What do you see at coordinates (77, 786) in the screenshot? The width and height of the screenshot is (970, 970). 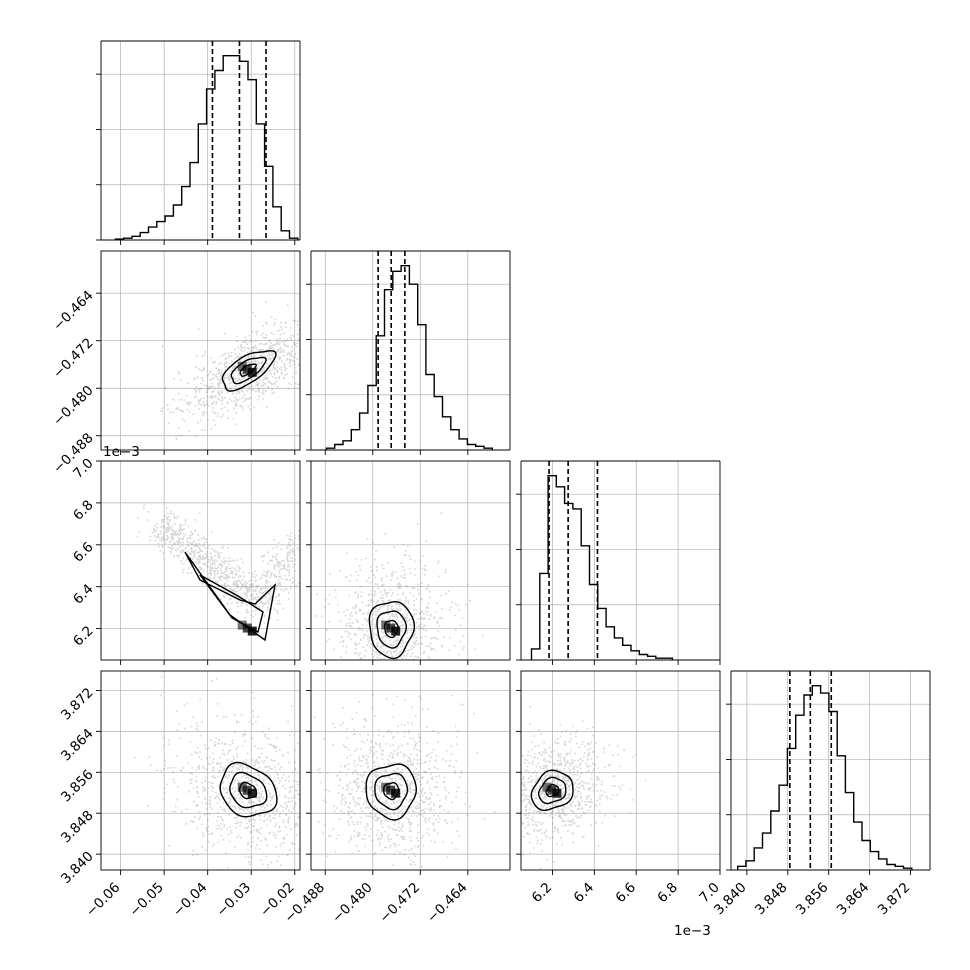 I see `y-tick-label: 3.856` at bounding box center [77, 786].